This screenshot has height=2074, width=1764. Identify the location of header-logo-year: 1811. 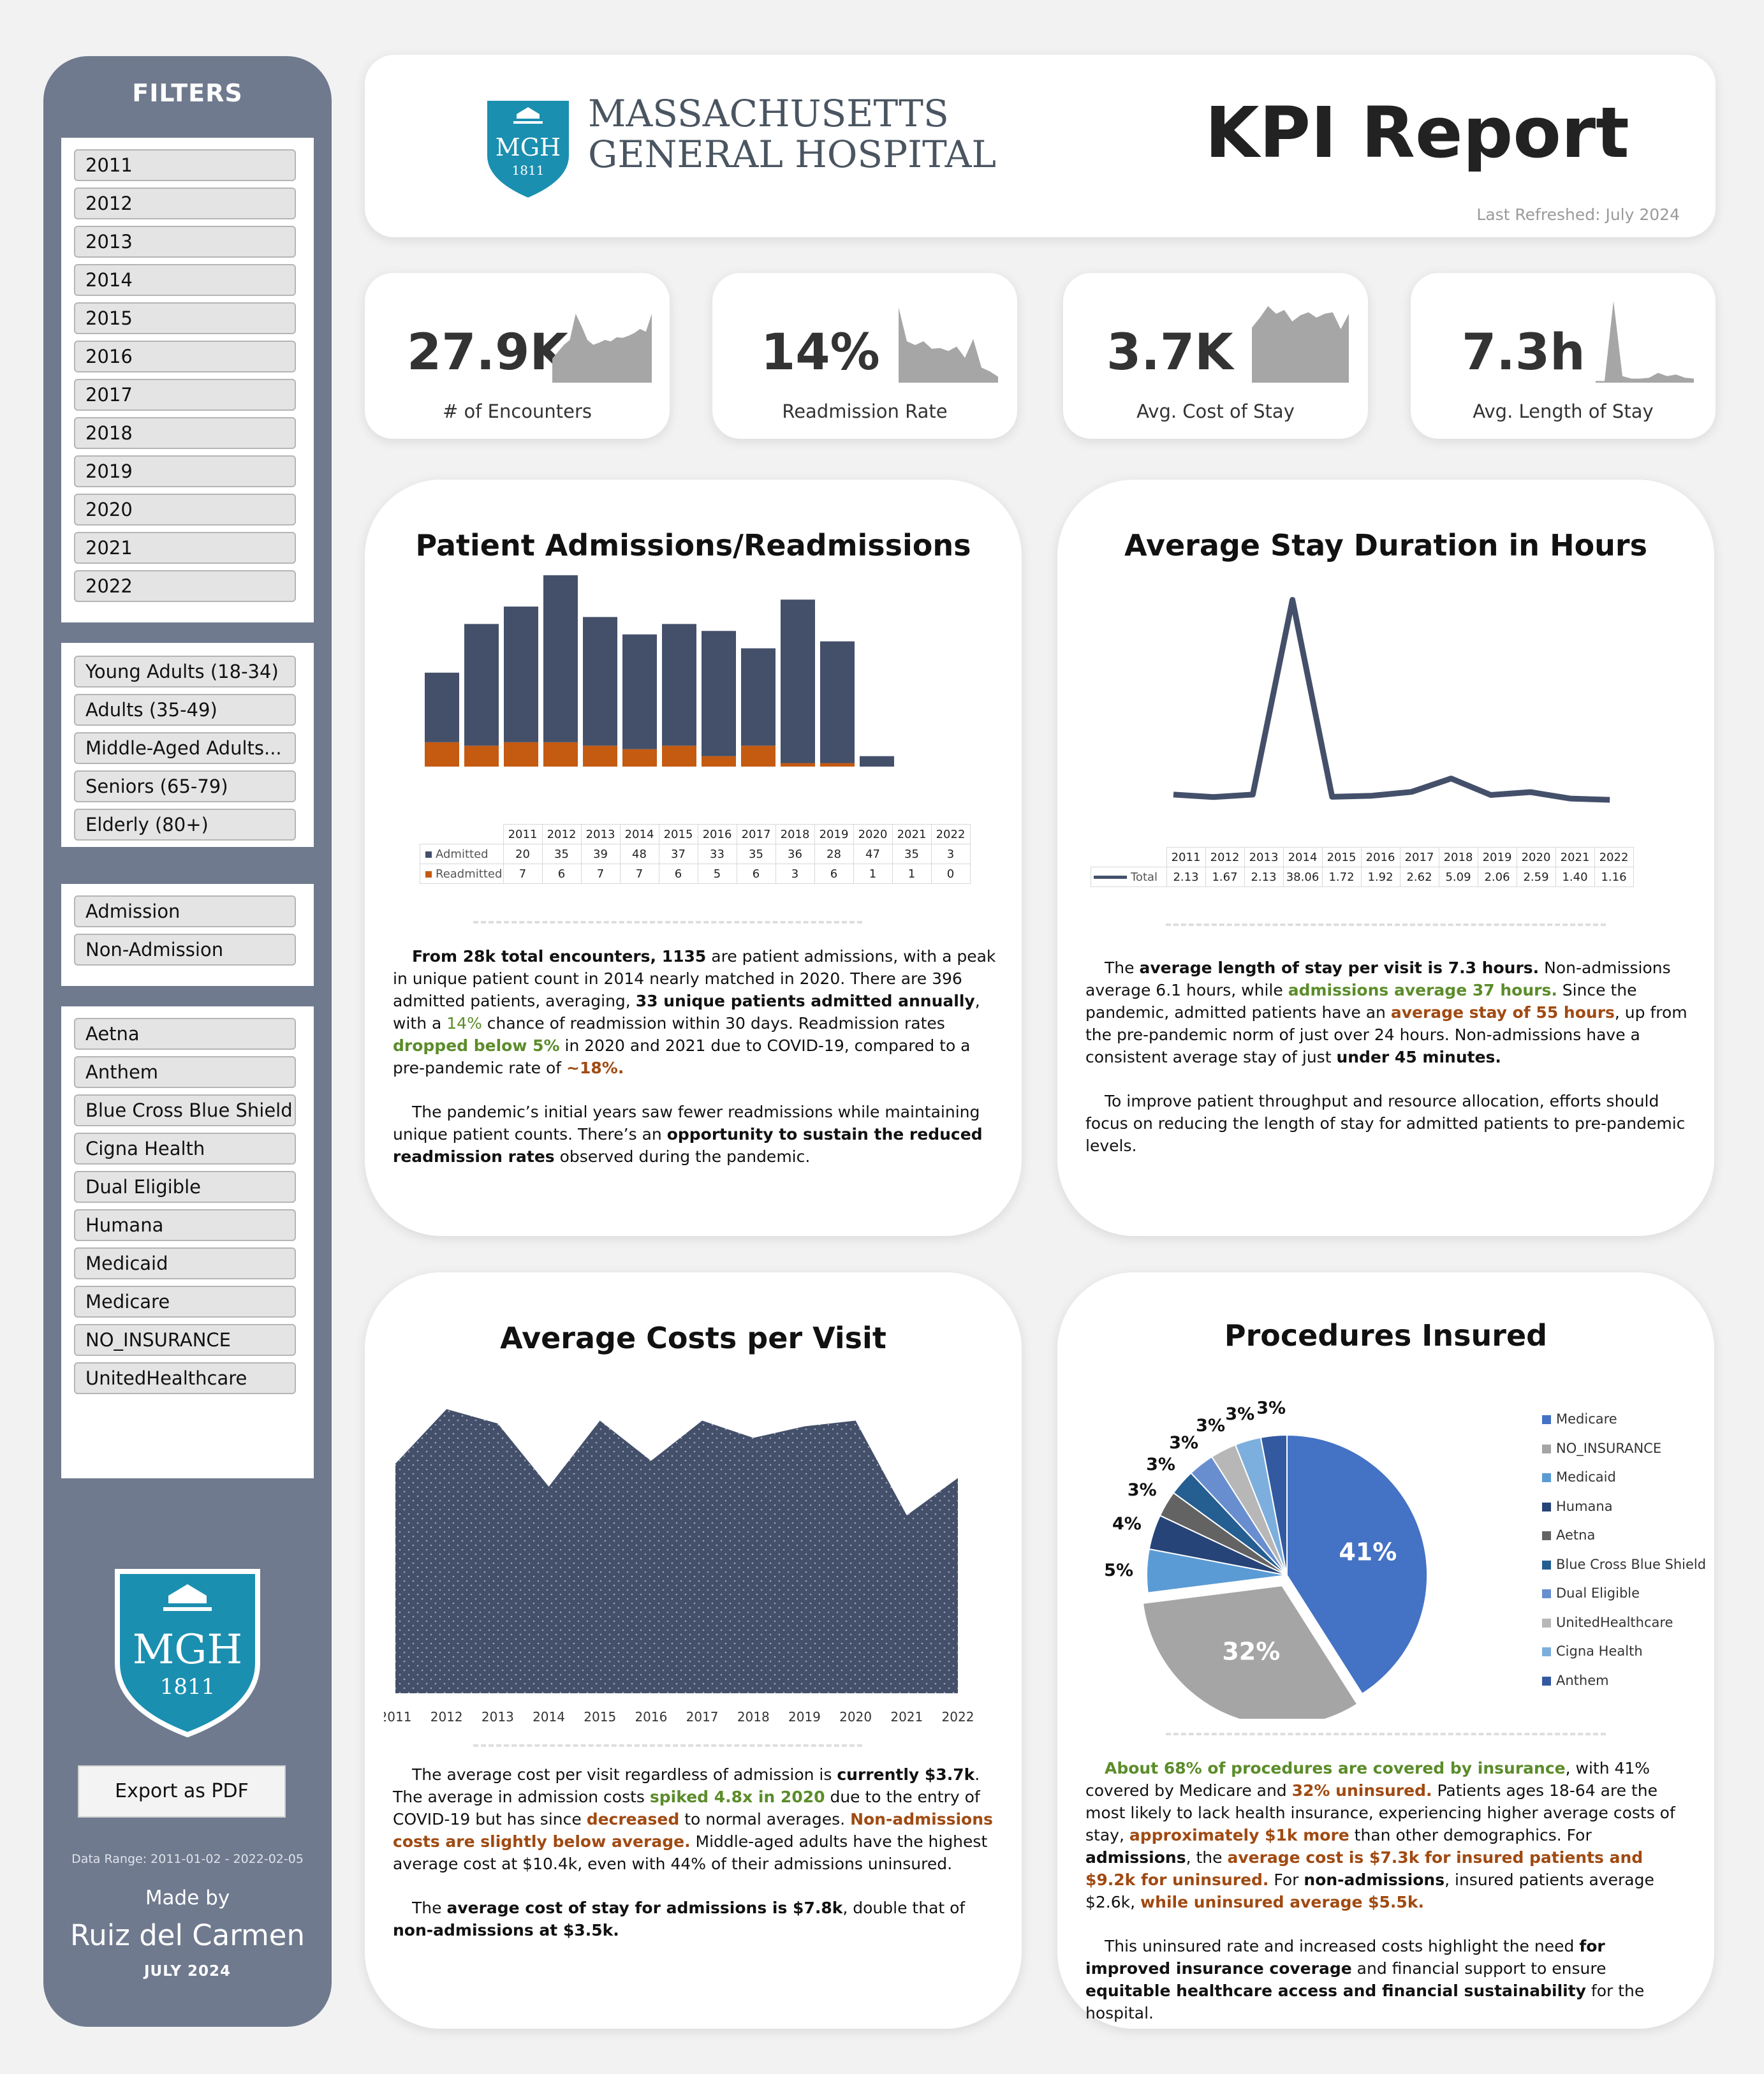
(528, 170).